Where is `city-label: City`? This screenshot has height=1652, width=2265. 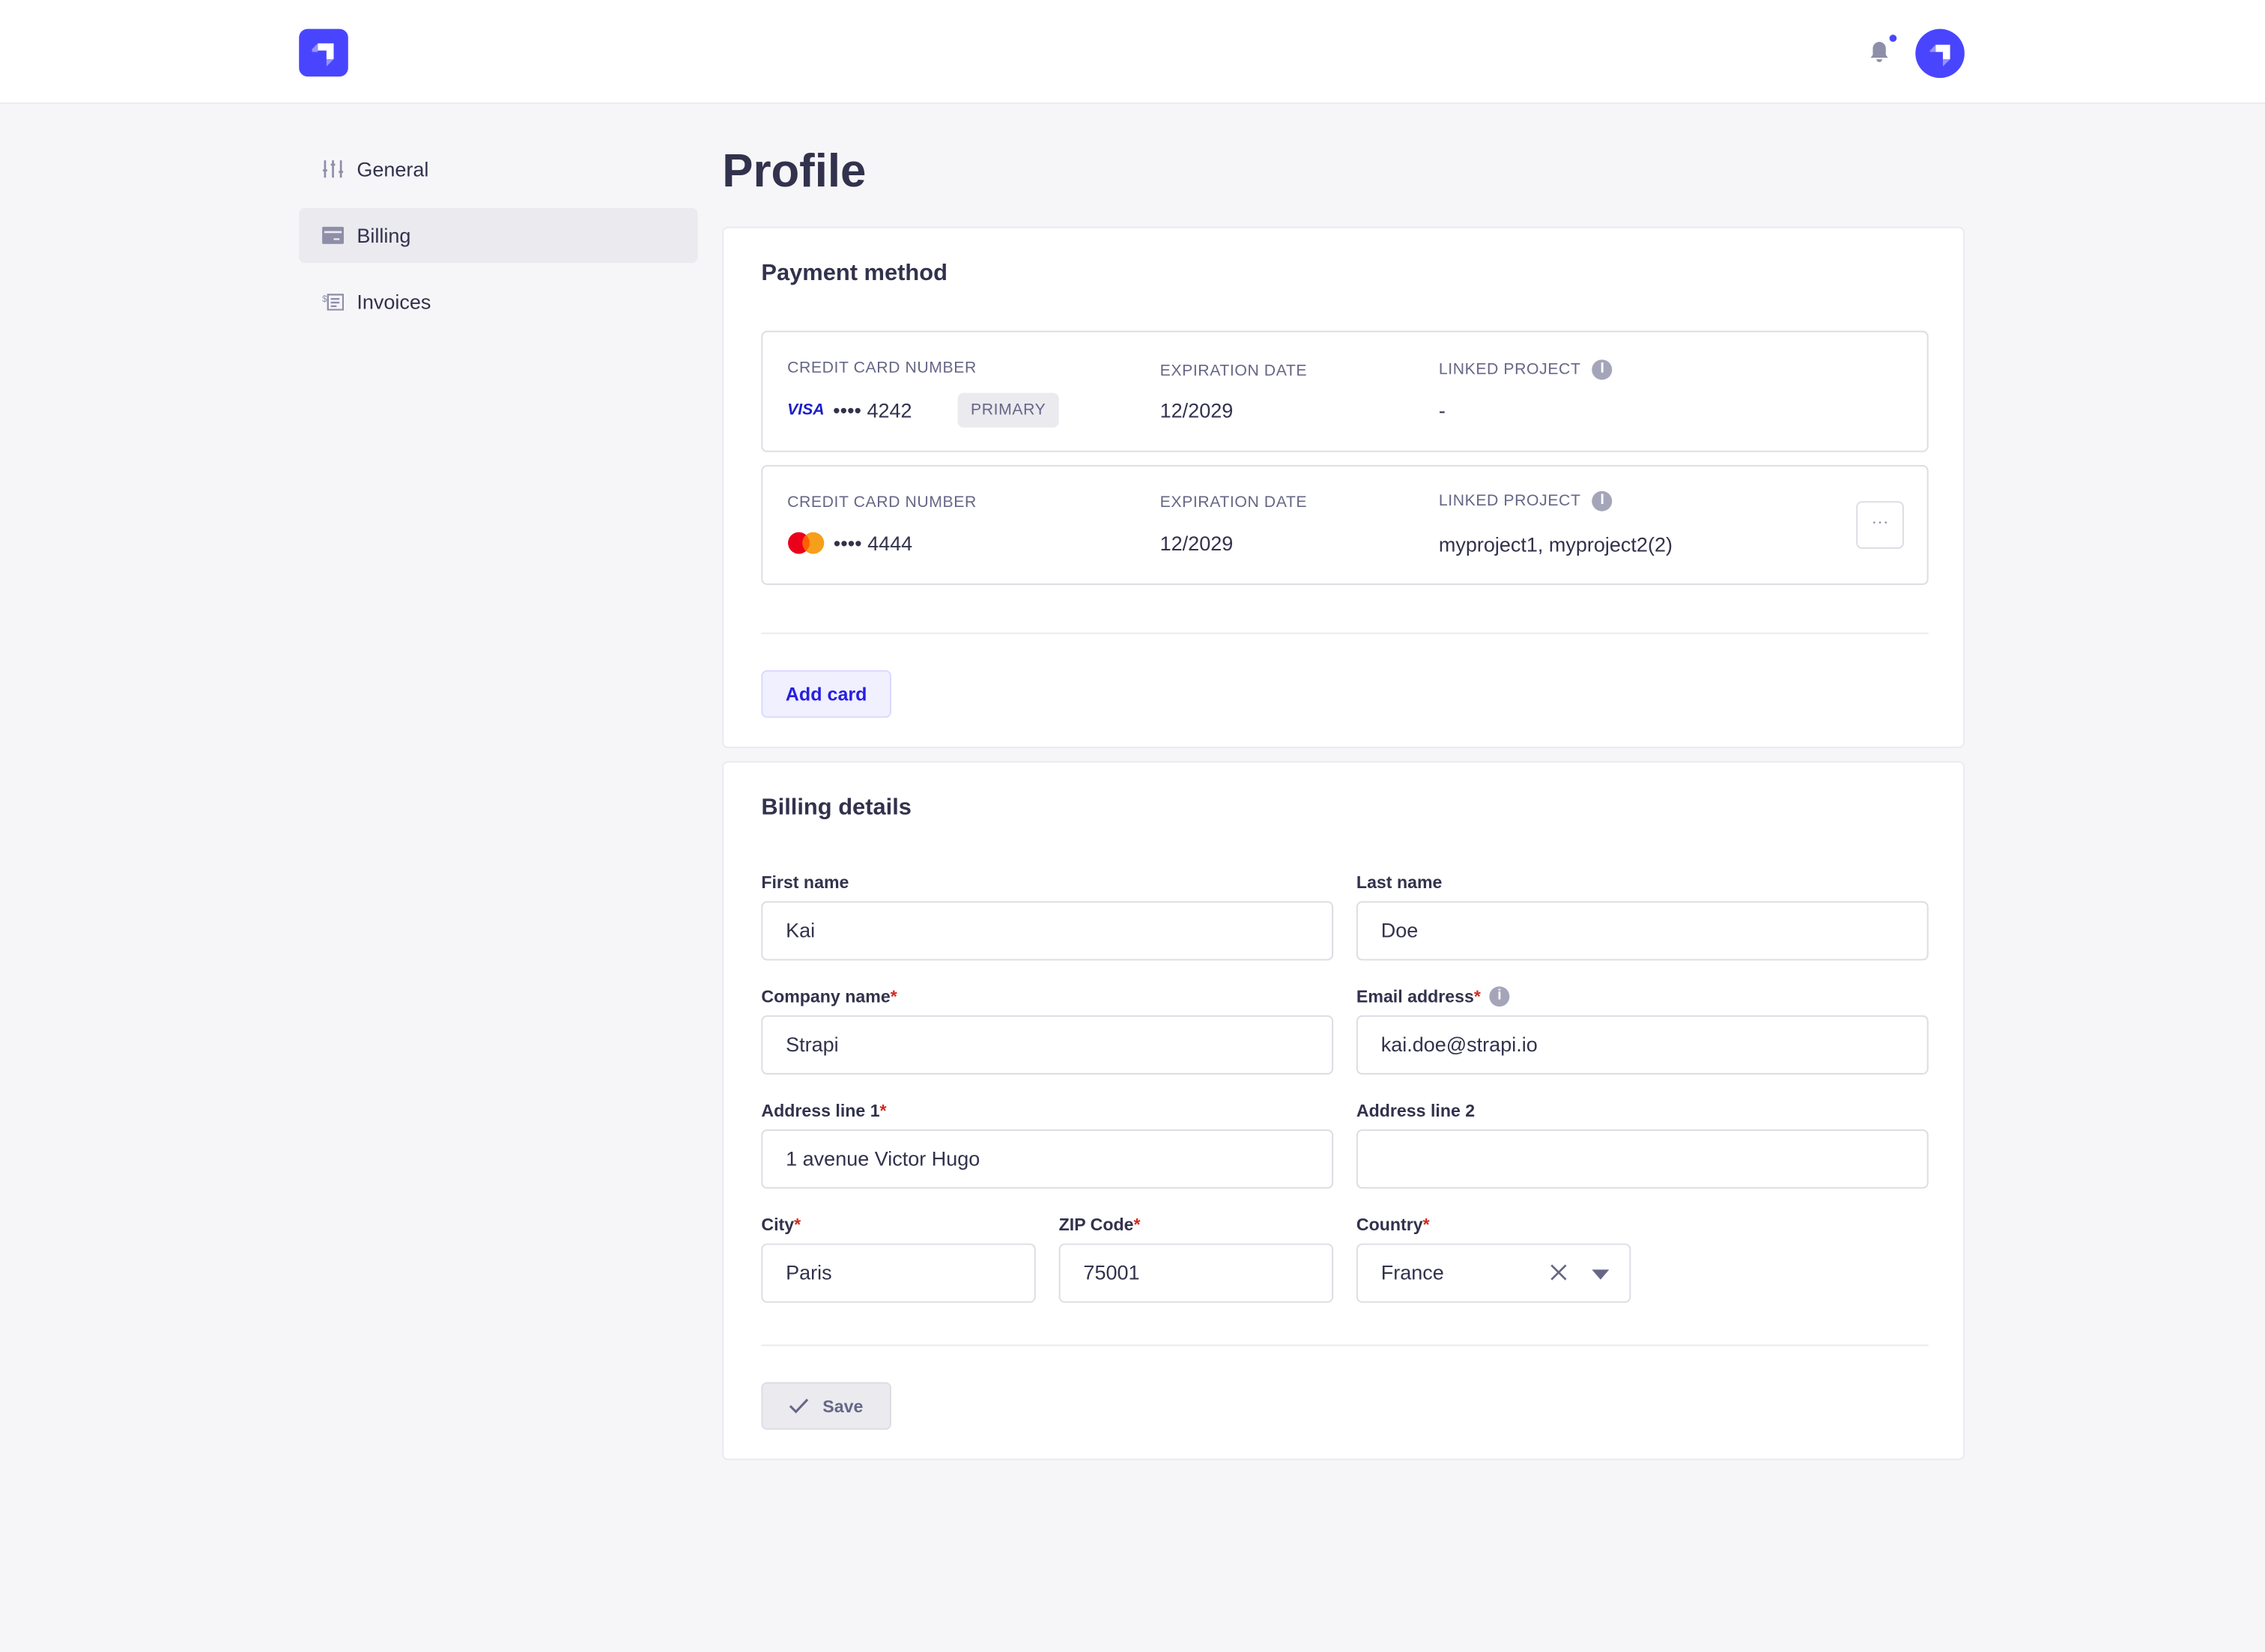
city-label: City is located at coordinates (778, 1225).